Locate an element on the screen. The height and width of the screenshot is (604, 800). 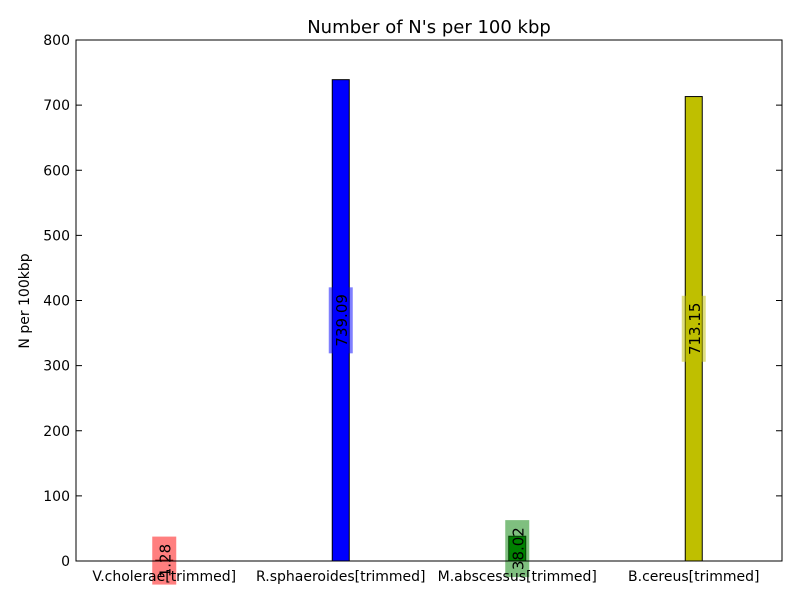
chart-title: Number of N's per 100 kbp is located at coordinates (429, 27).